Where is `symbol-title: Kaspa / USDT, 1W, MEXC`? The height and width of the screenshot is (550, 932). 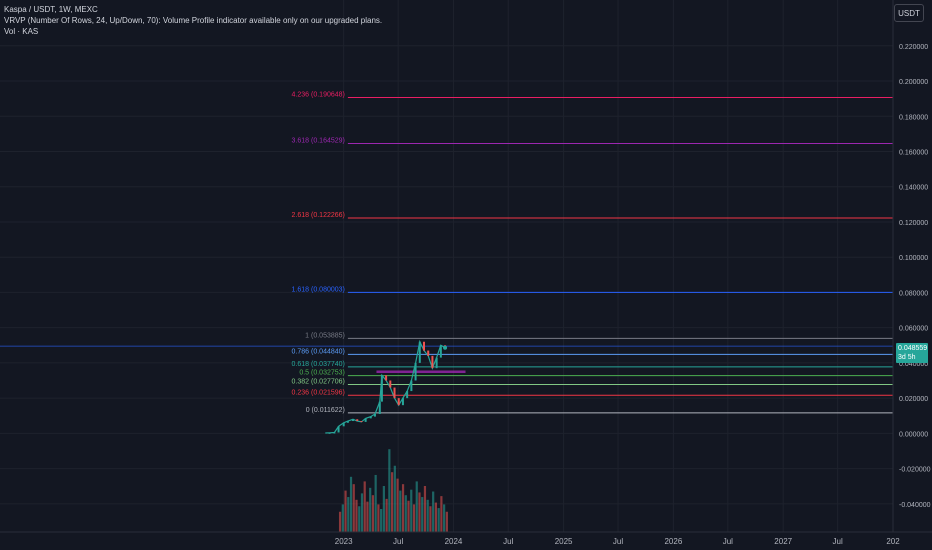 symbol-title: Kaspa / USDT, 1W, MEXC is located at coordinates (51, 9).